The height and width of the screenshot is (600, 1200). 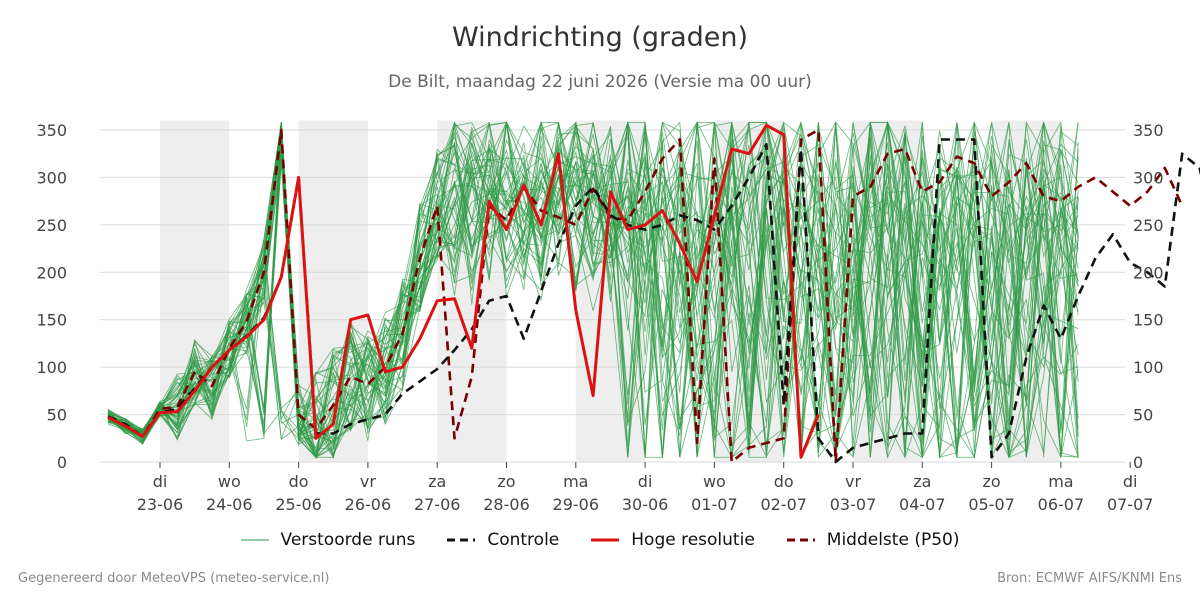 I want to click on x-tick-date: 04-07, so click(x=922, y=504).